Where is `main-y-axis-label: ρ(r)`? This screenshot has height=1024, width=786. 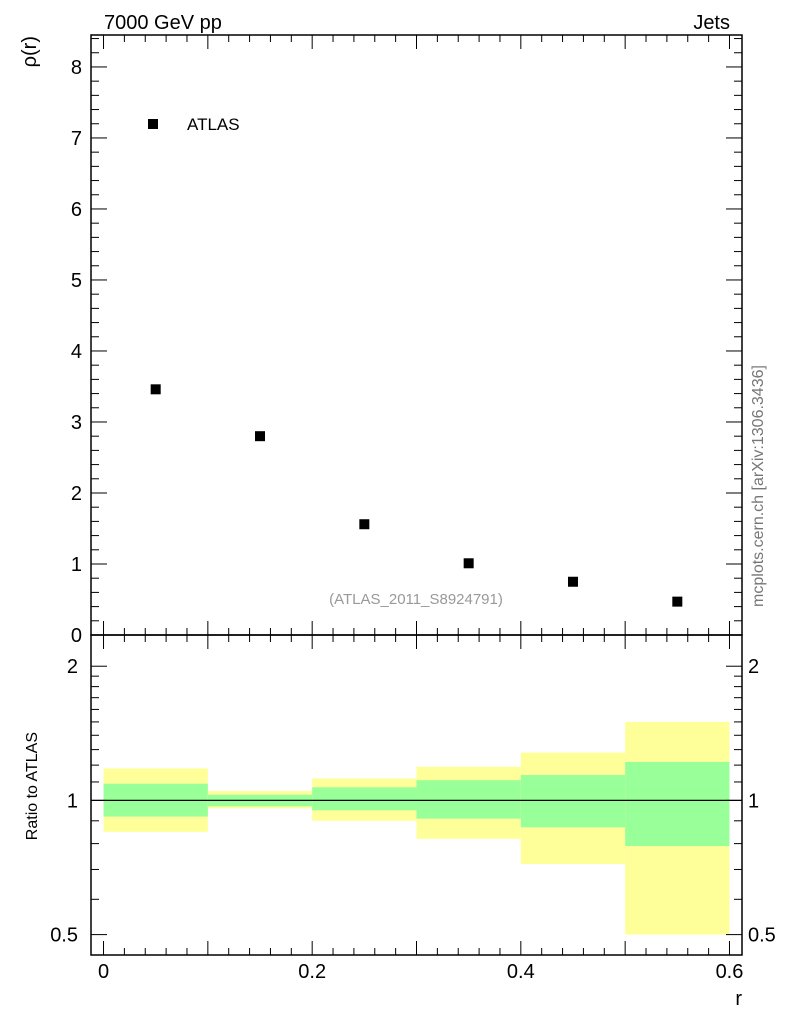
main-y-axis-label: ρ(r) is located at coordinates (30, 51).